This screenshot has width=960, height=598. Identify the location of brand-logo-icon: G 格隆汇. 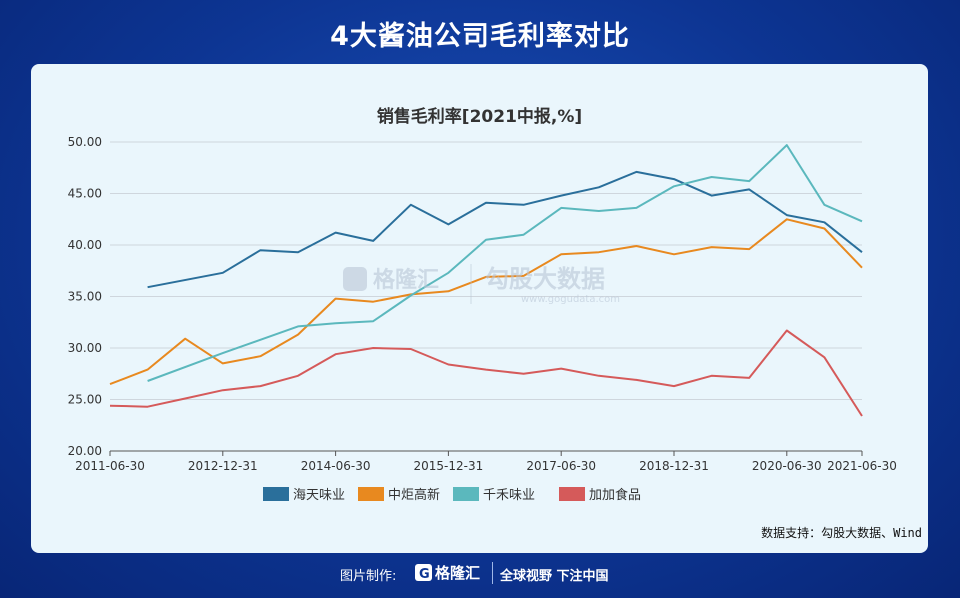
(447, 573).